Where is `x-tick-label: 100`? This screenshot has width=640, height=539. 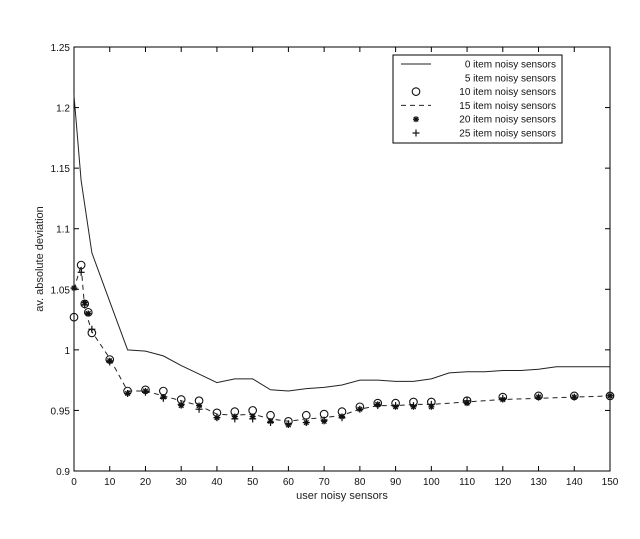 x-tick-label: 100 is located at coordinates (431, 482).